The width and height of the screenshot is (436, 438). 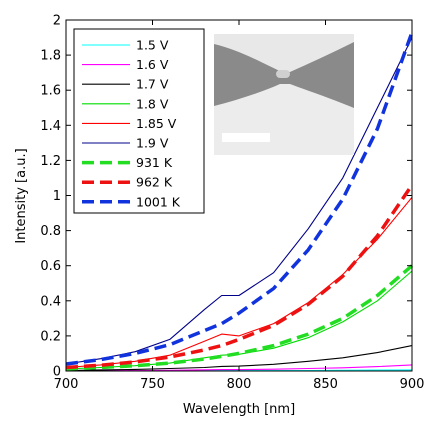 What do you see at coordinates (239, 358) in the screenshot?
I see `series-line-1-7-v` at bounding box center [239, 358].